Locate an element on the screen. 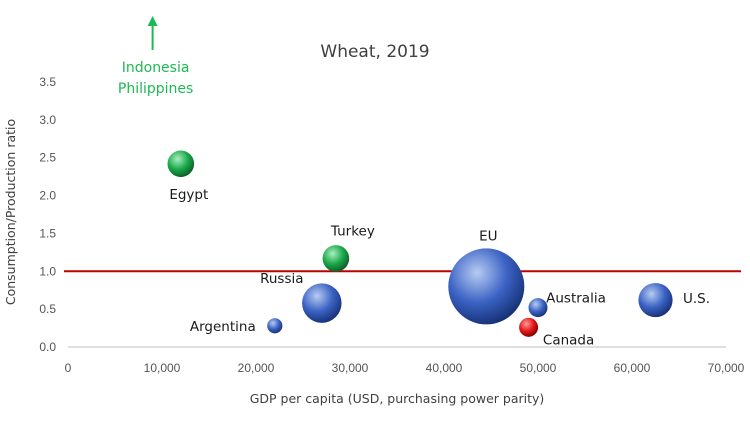 This screenshot has width=750, height=422. x-tick-label: 30,000 is located at coordinates (350, 368).